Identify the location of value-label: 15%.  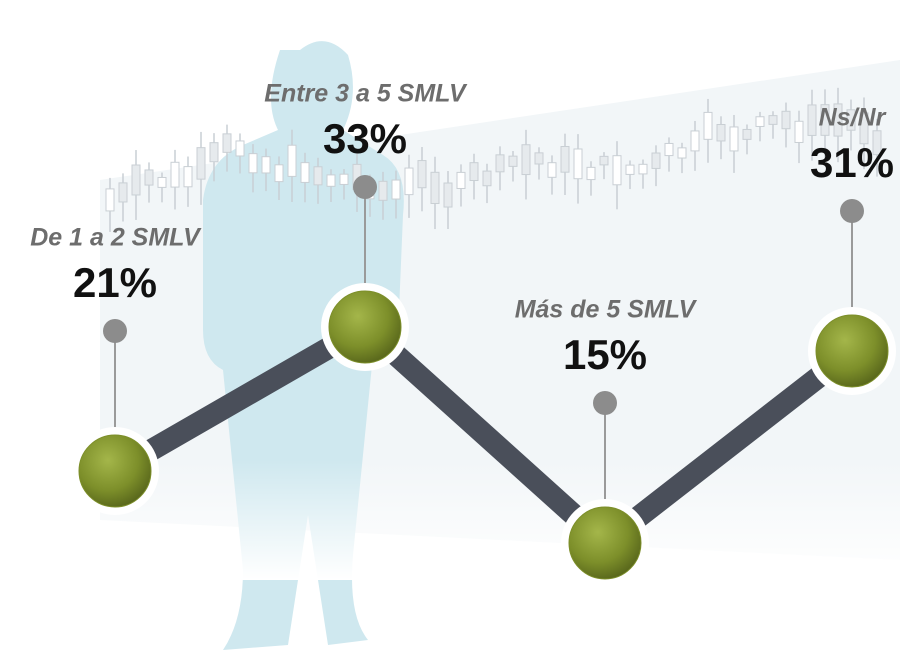
(605, 354).